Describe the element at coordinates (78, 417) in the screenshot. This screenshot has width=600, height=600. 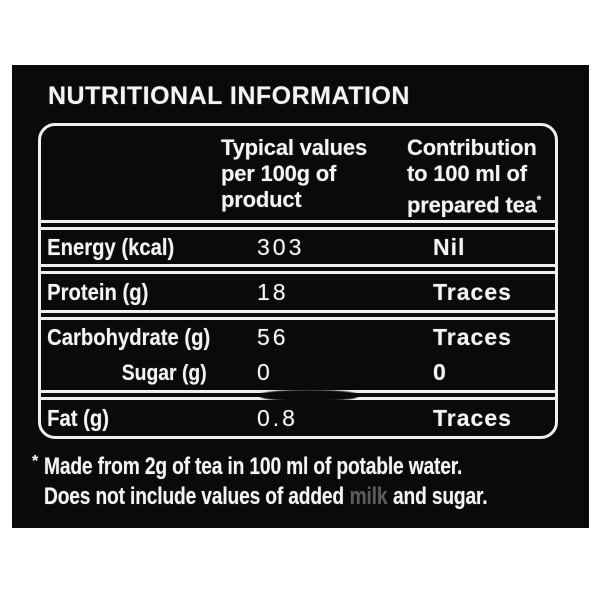
I see `row-label: Fat (g)` at that location.